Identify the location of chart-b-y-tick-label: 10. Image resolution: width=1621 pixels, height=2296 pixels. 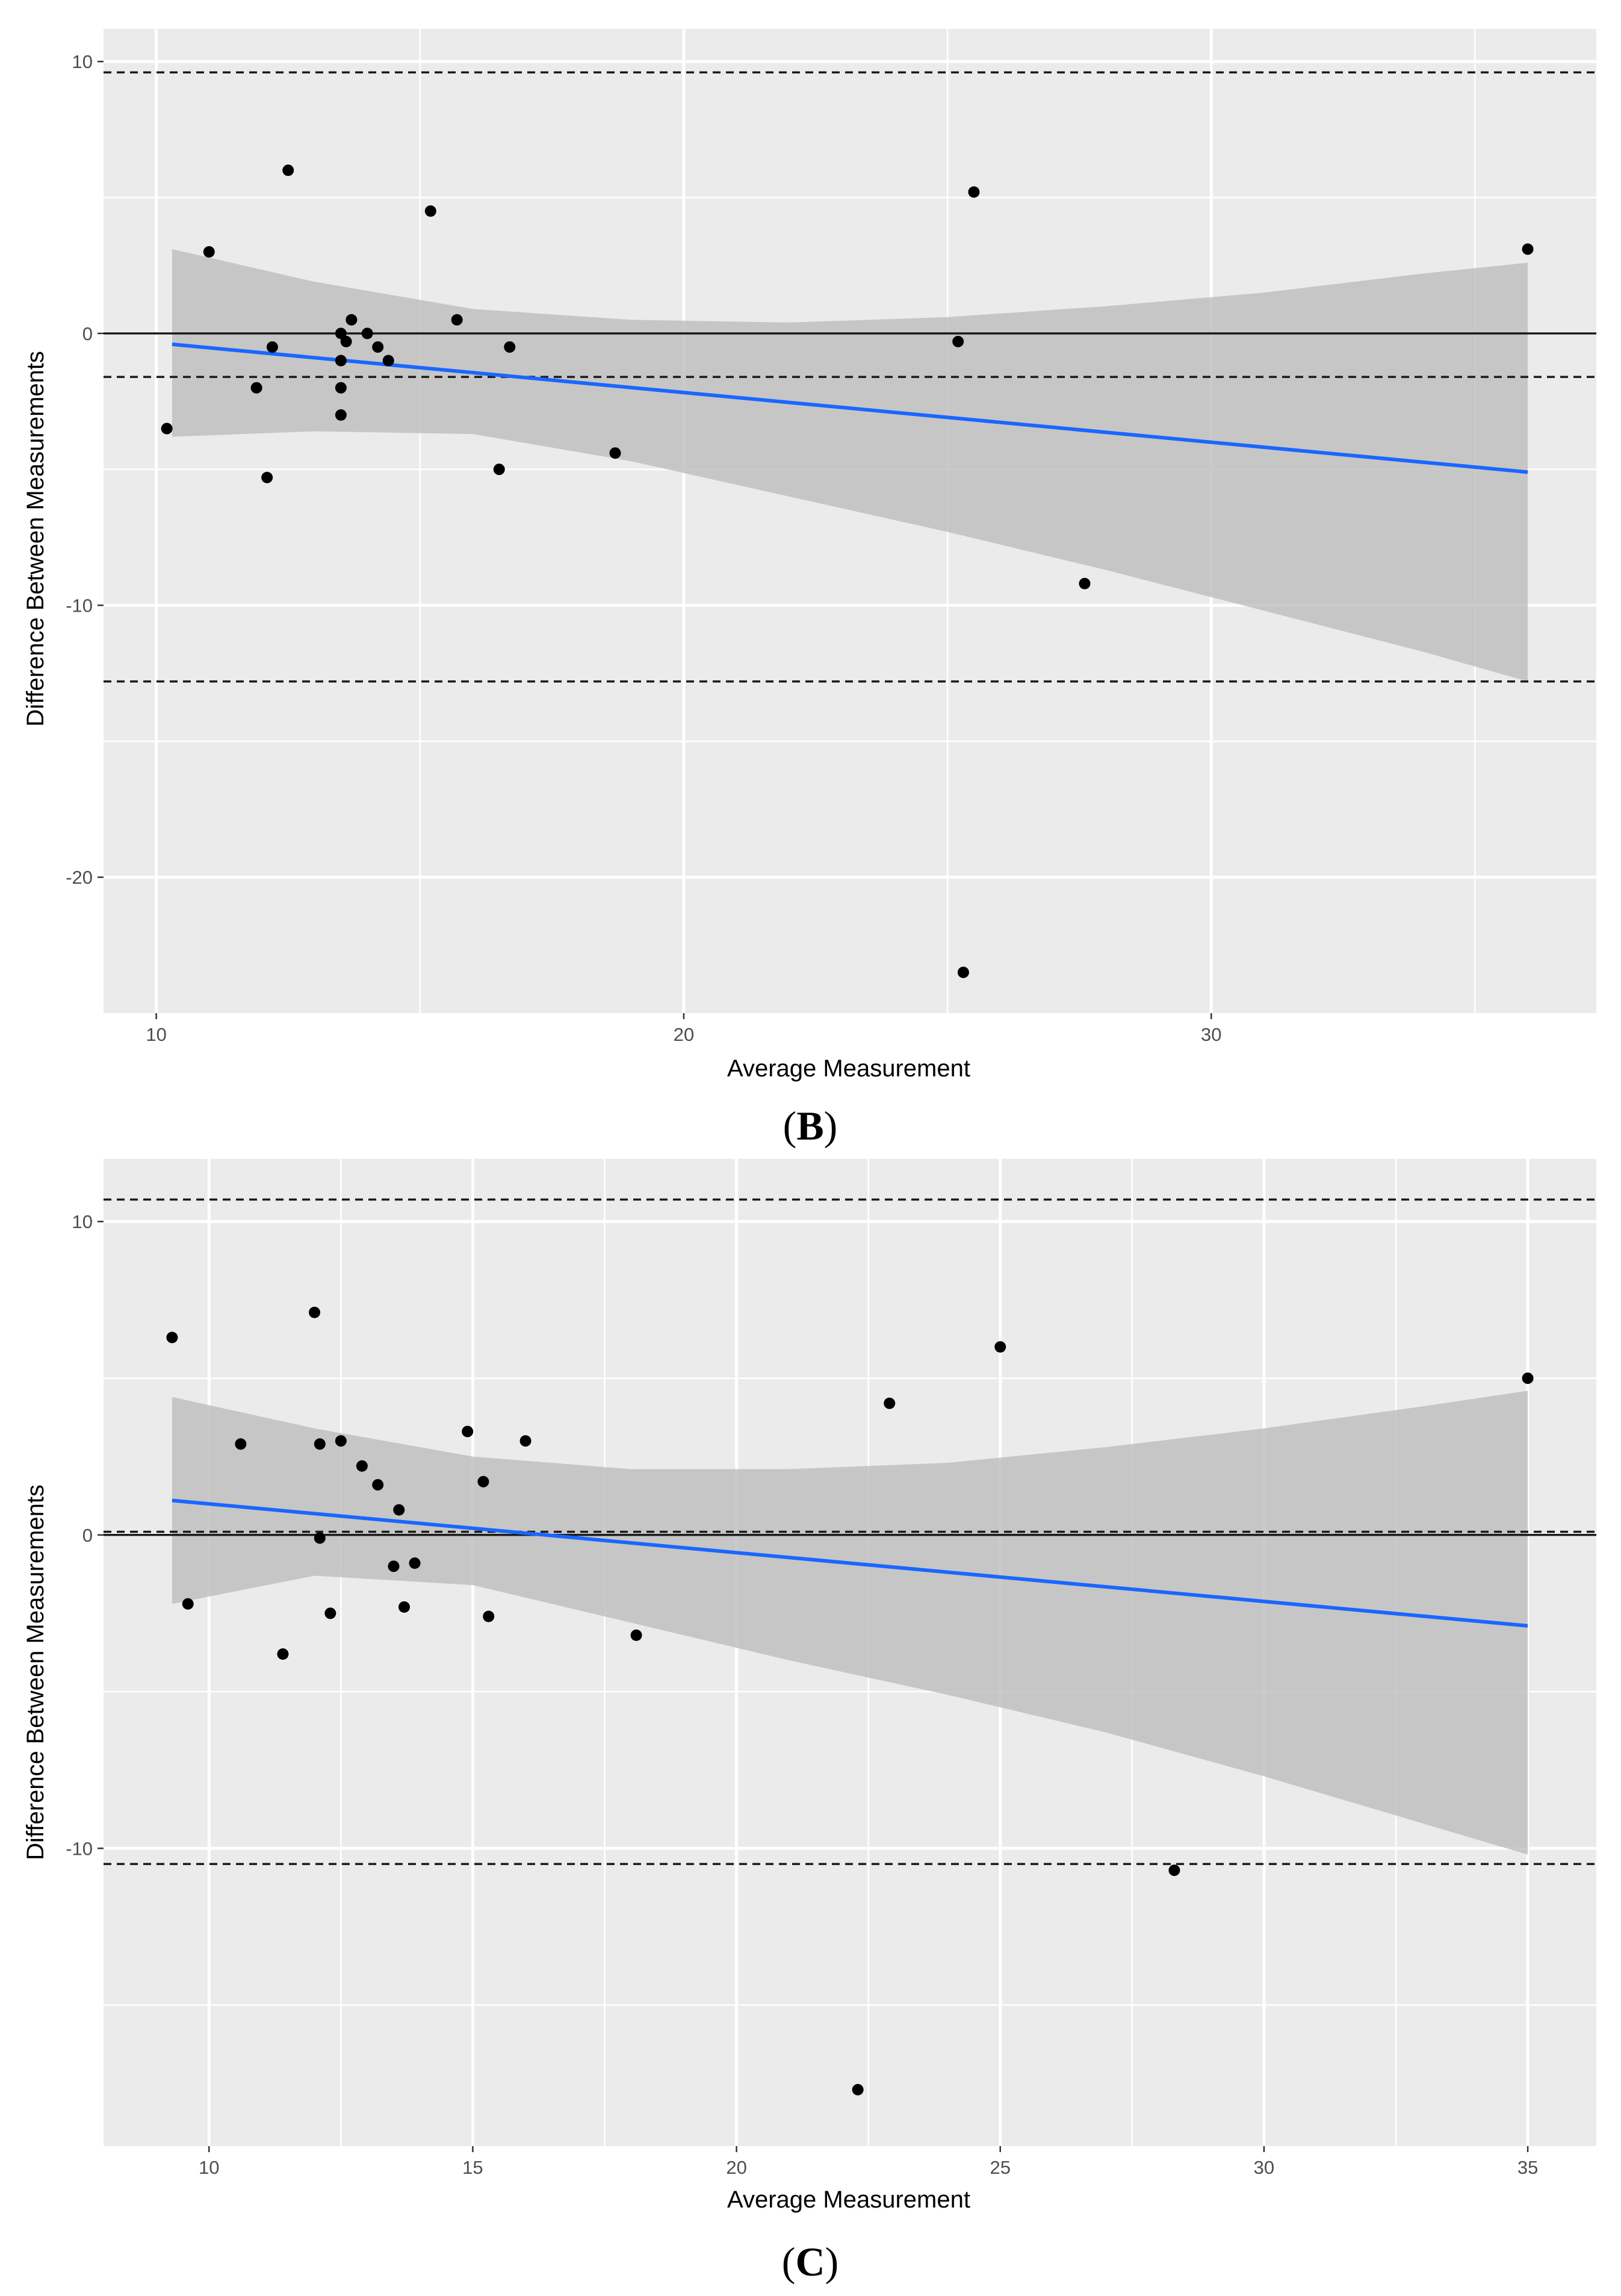
(83, 61).